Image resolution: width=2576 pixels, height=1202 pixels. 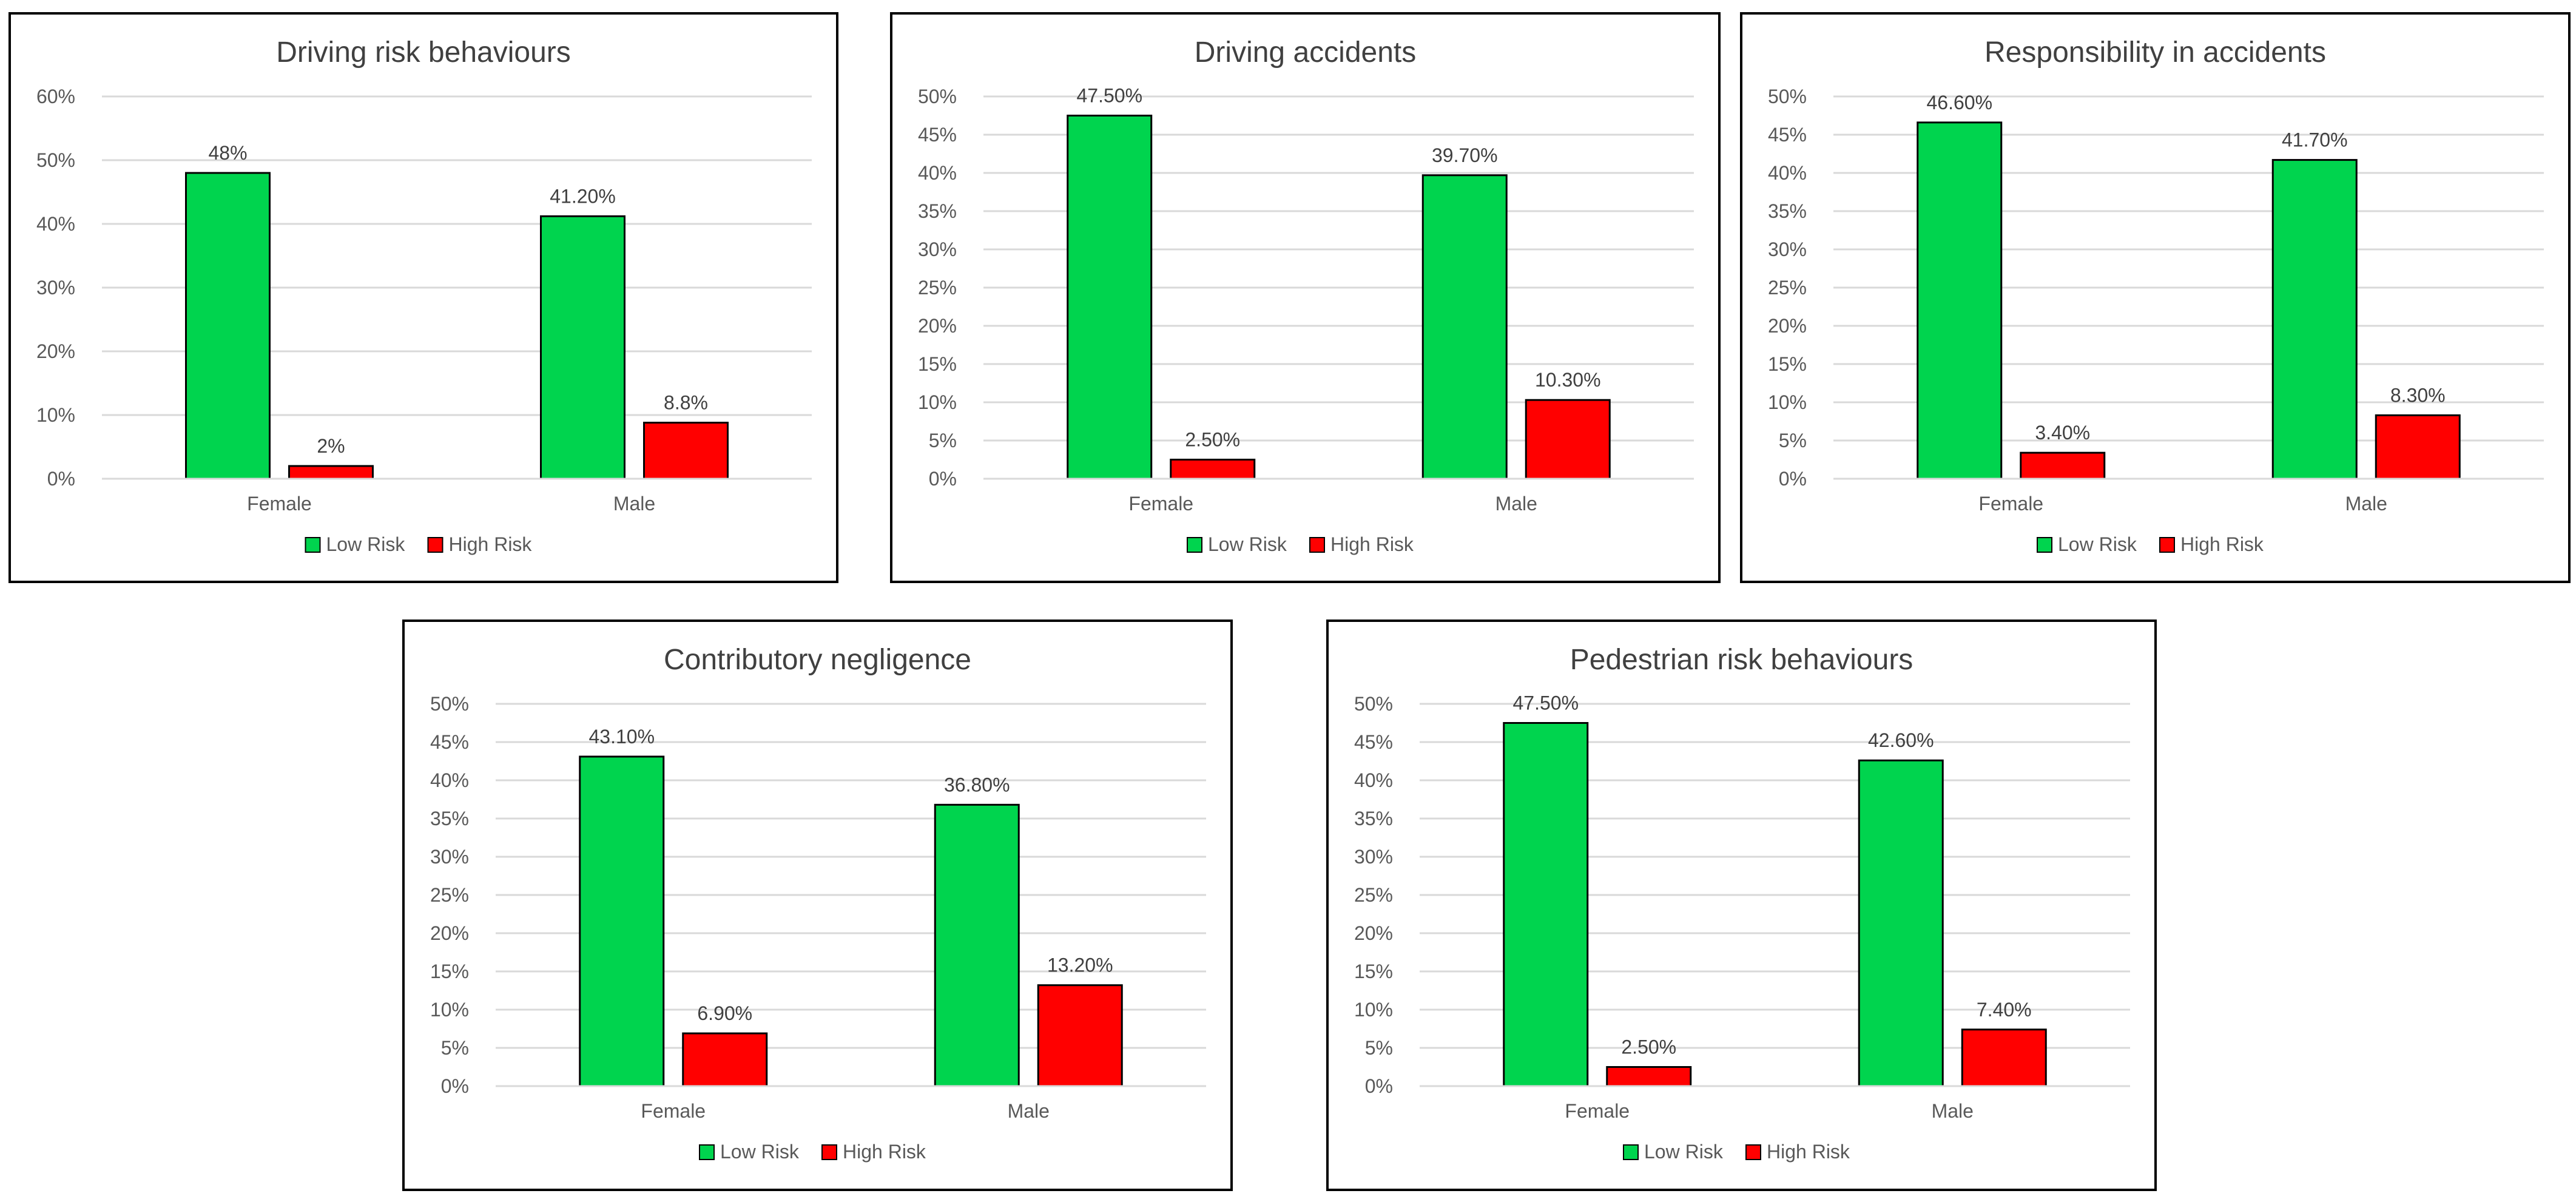 What do you see at coordinates (423, 53) in the screenshot?
I see `chart-title: Driving risk behaviours` at bounding box center [423, 53].